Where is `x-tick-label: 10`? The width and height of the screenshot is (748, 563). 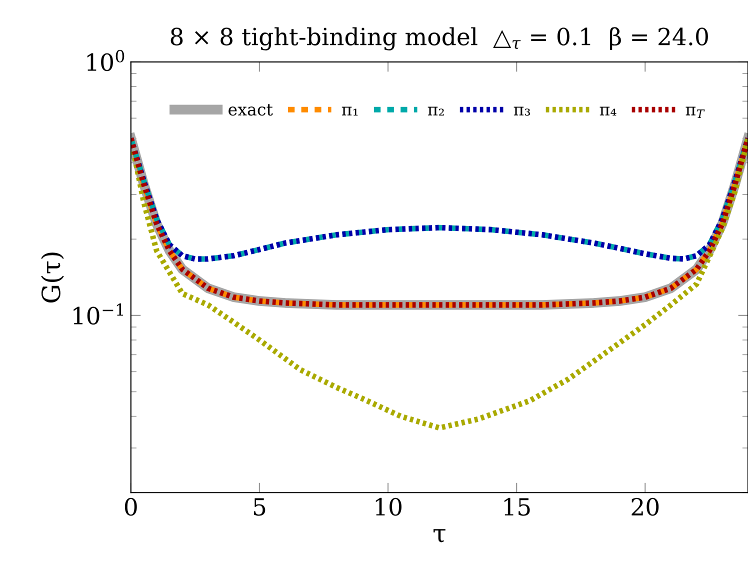
x-tick-label: 10 is located at coordinates (389, 507).